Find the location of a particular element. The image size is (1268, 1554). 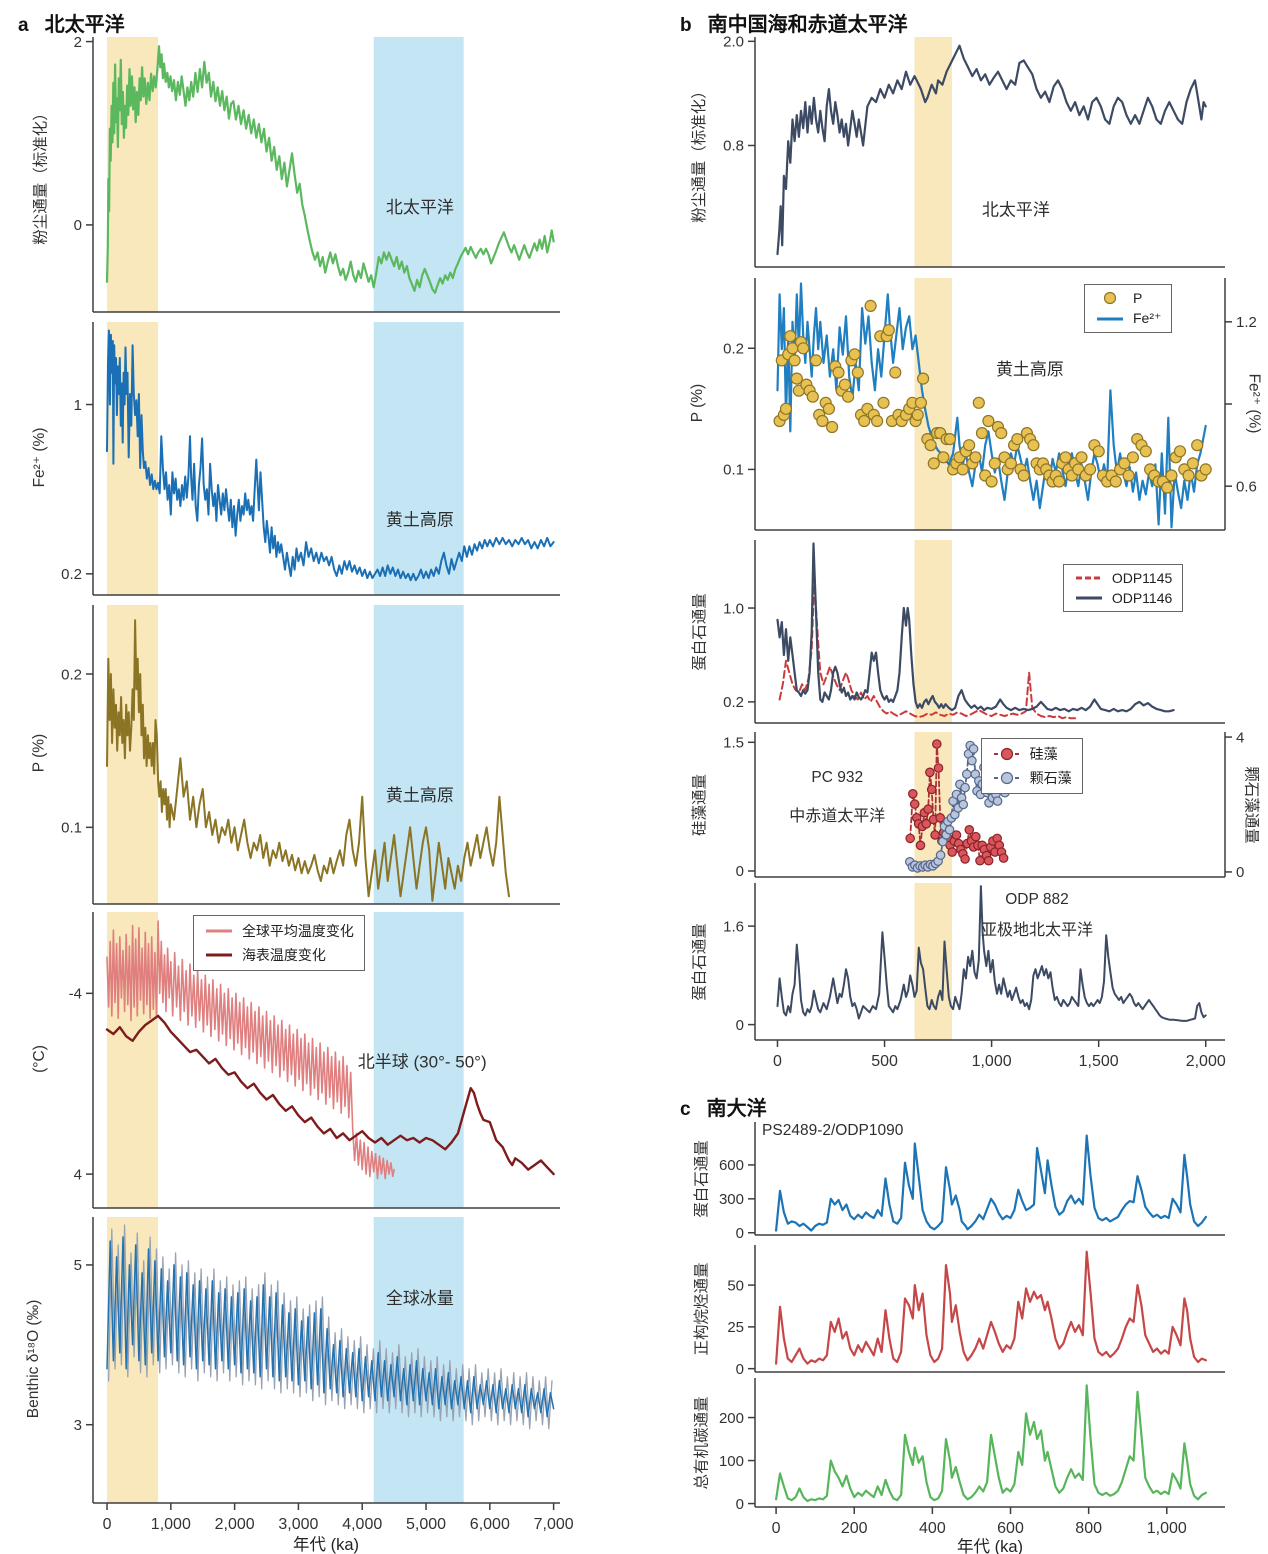

x-tick-label: 500 is located at coordinates (884, 1061).